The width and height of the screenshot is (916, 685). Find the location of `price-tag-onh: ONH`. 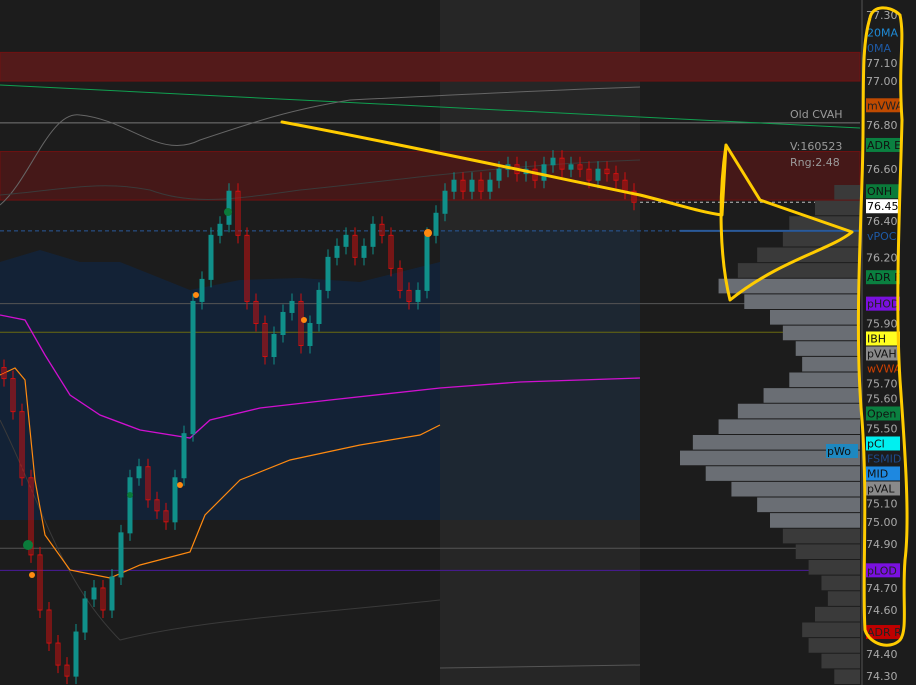

price-tag-onh: ONH is located at coordinates (879, 191).